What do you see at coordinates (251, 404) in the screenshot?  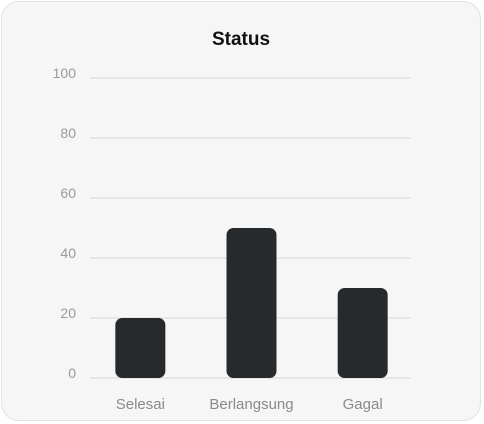 I see `x-category-label: Berlangsung` at bounding box center [251, 404].